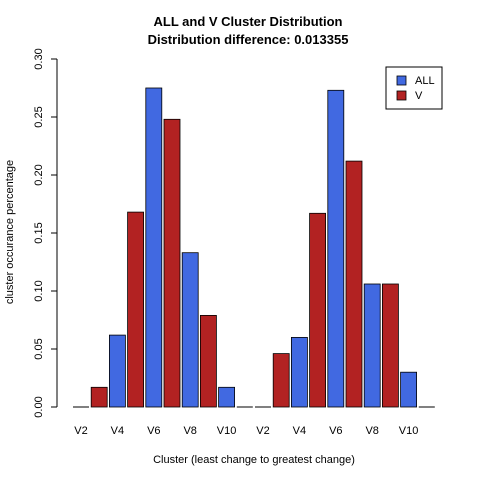 The height and width of the screenshot is (480, 480). What do you see at coordinates (372, 345) in the screenshot?
I see `bar-group2-v8-all` at bounding box center [372, 345].